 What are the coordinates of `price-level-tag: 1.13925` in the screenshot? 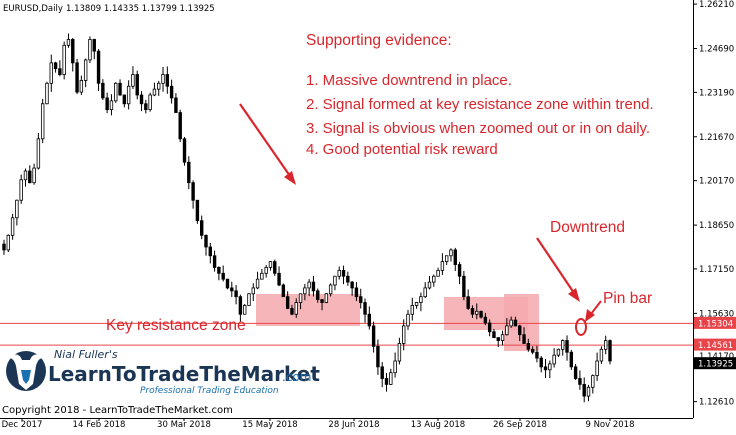 It's located at (715, 363).